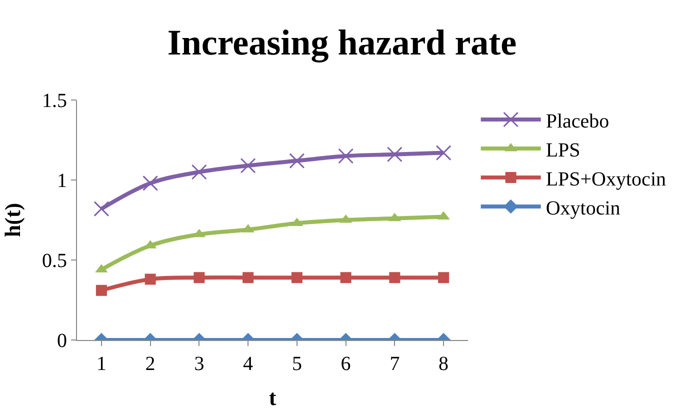 Image resolution: width=684 pixels, height=417 pixels. Describe the element at coordinates (443, 364) in the screenshot. I see `x-tick-label: 8` at that location.